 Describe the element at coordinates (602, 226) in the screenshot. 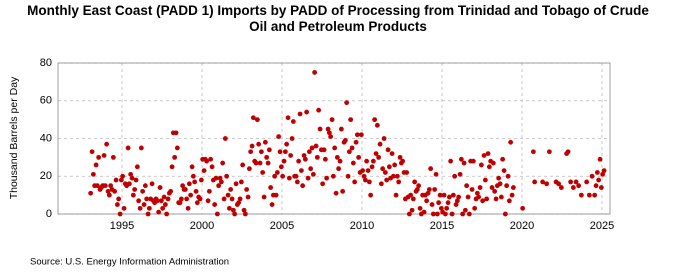

I see `x-tick-label: 2025` at that location.